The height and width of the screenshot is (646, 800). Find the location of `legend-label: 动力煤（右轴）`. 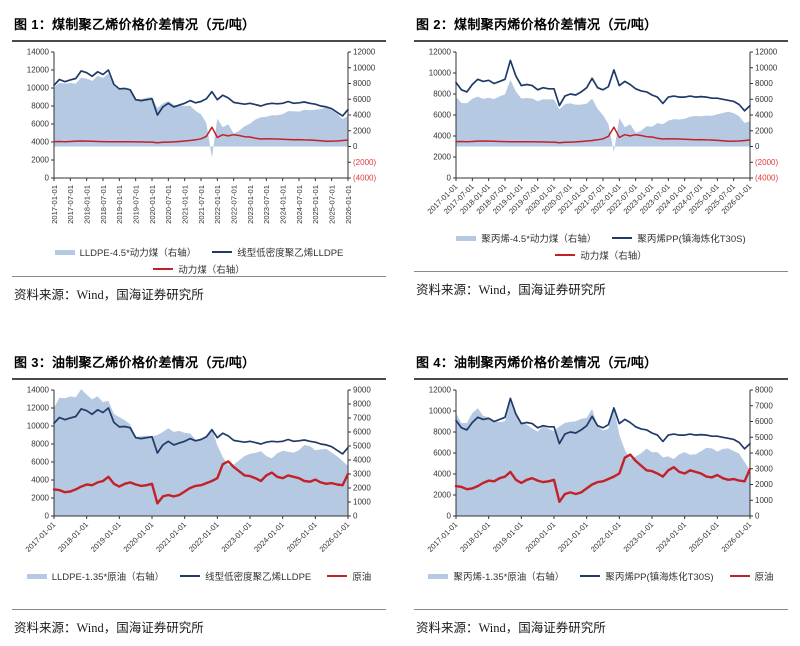

legend-label: 动力煤（右轴） is located at coordinates (211, 270).